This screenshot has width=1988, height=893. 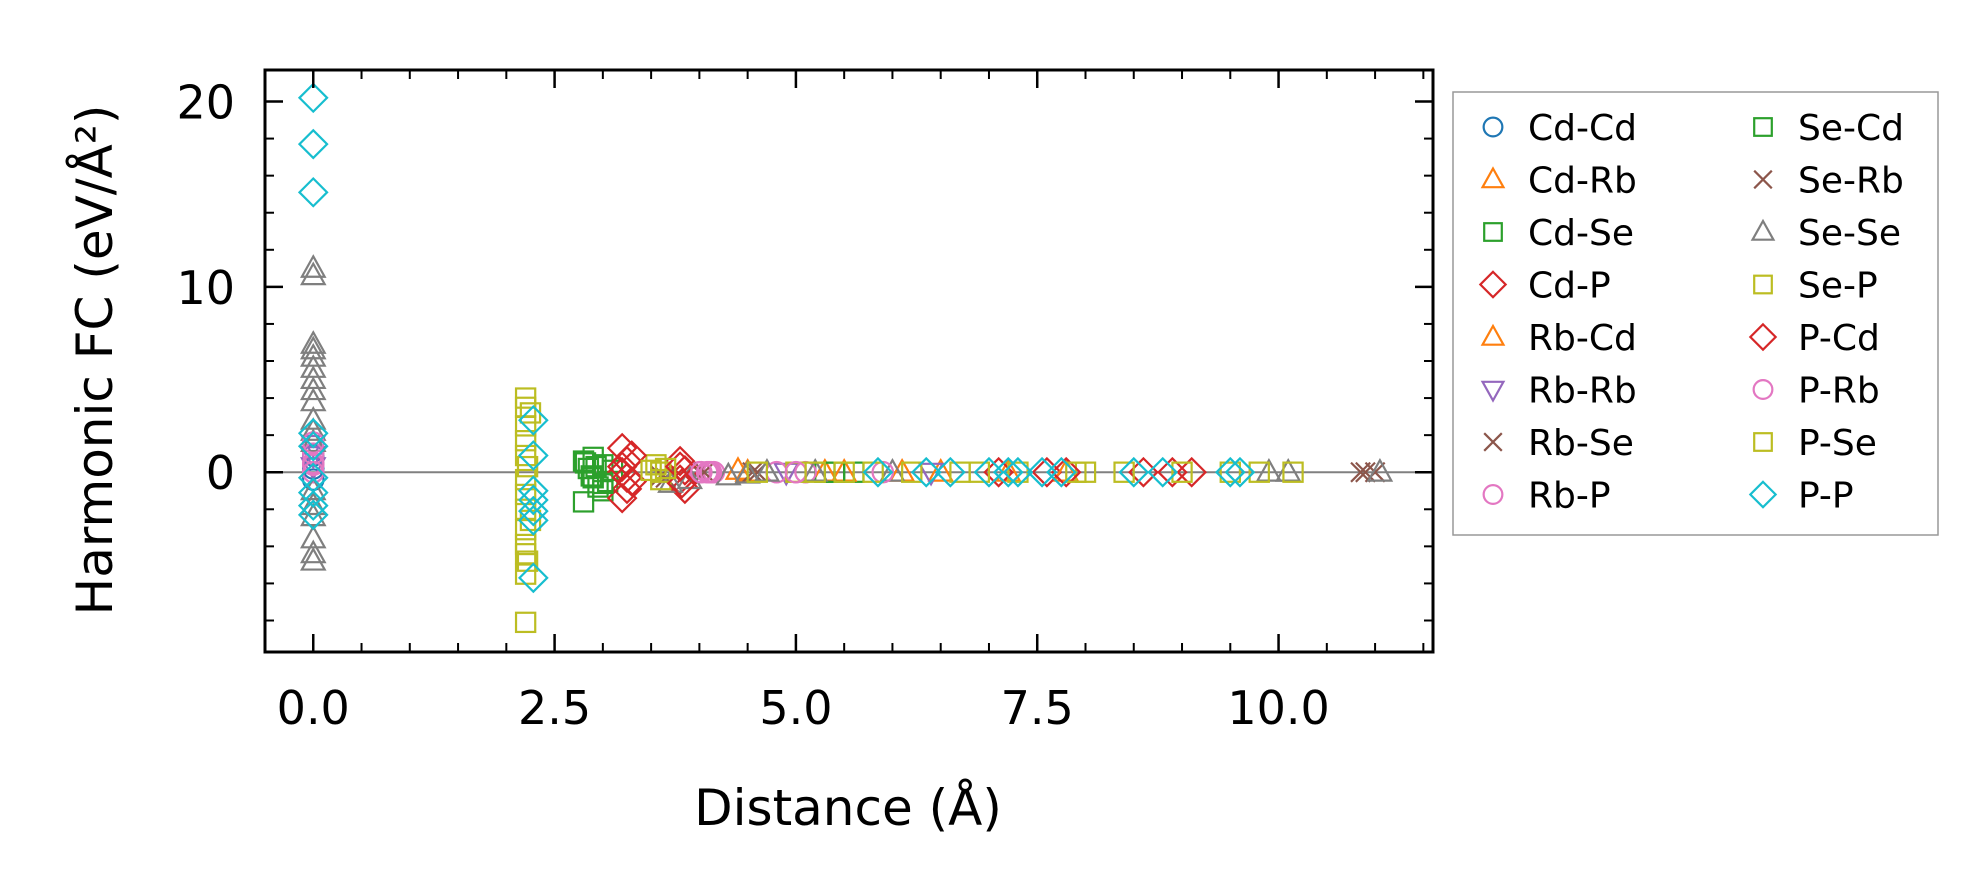 I want to click on legend-label: Rb-Cd, so click(x=1582, y=338).